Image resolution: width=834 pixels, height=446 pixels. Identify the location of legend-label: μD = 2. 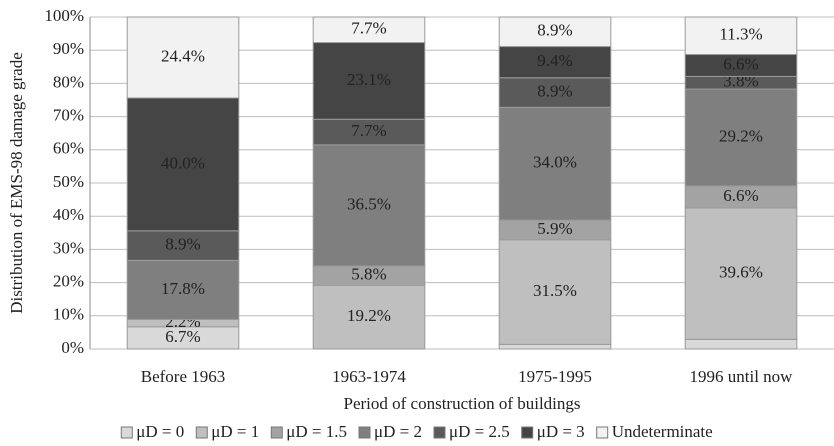
(398, 431).